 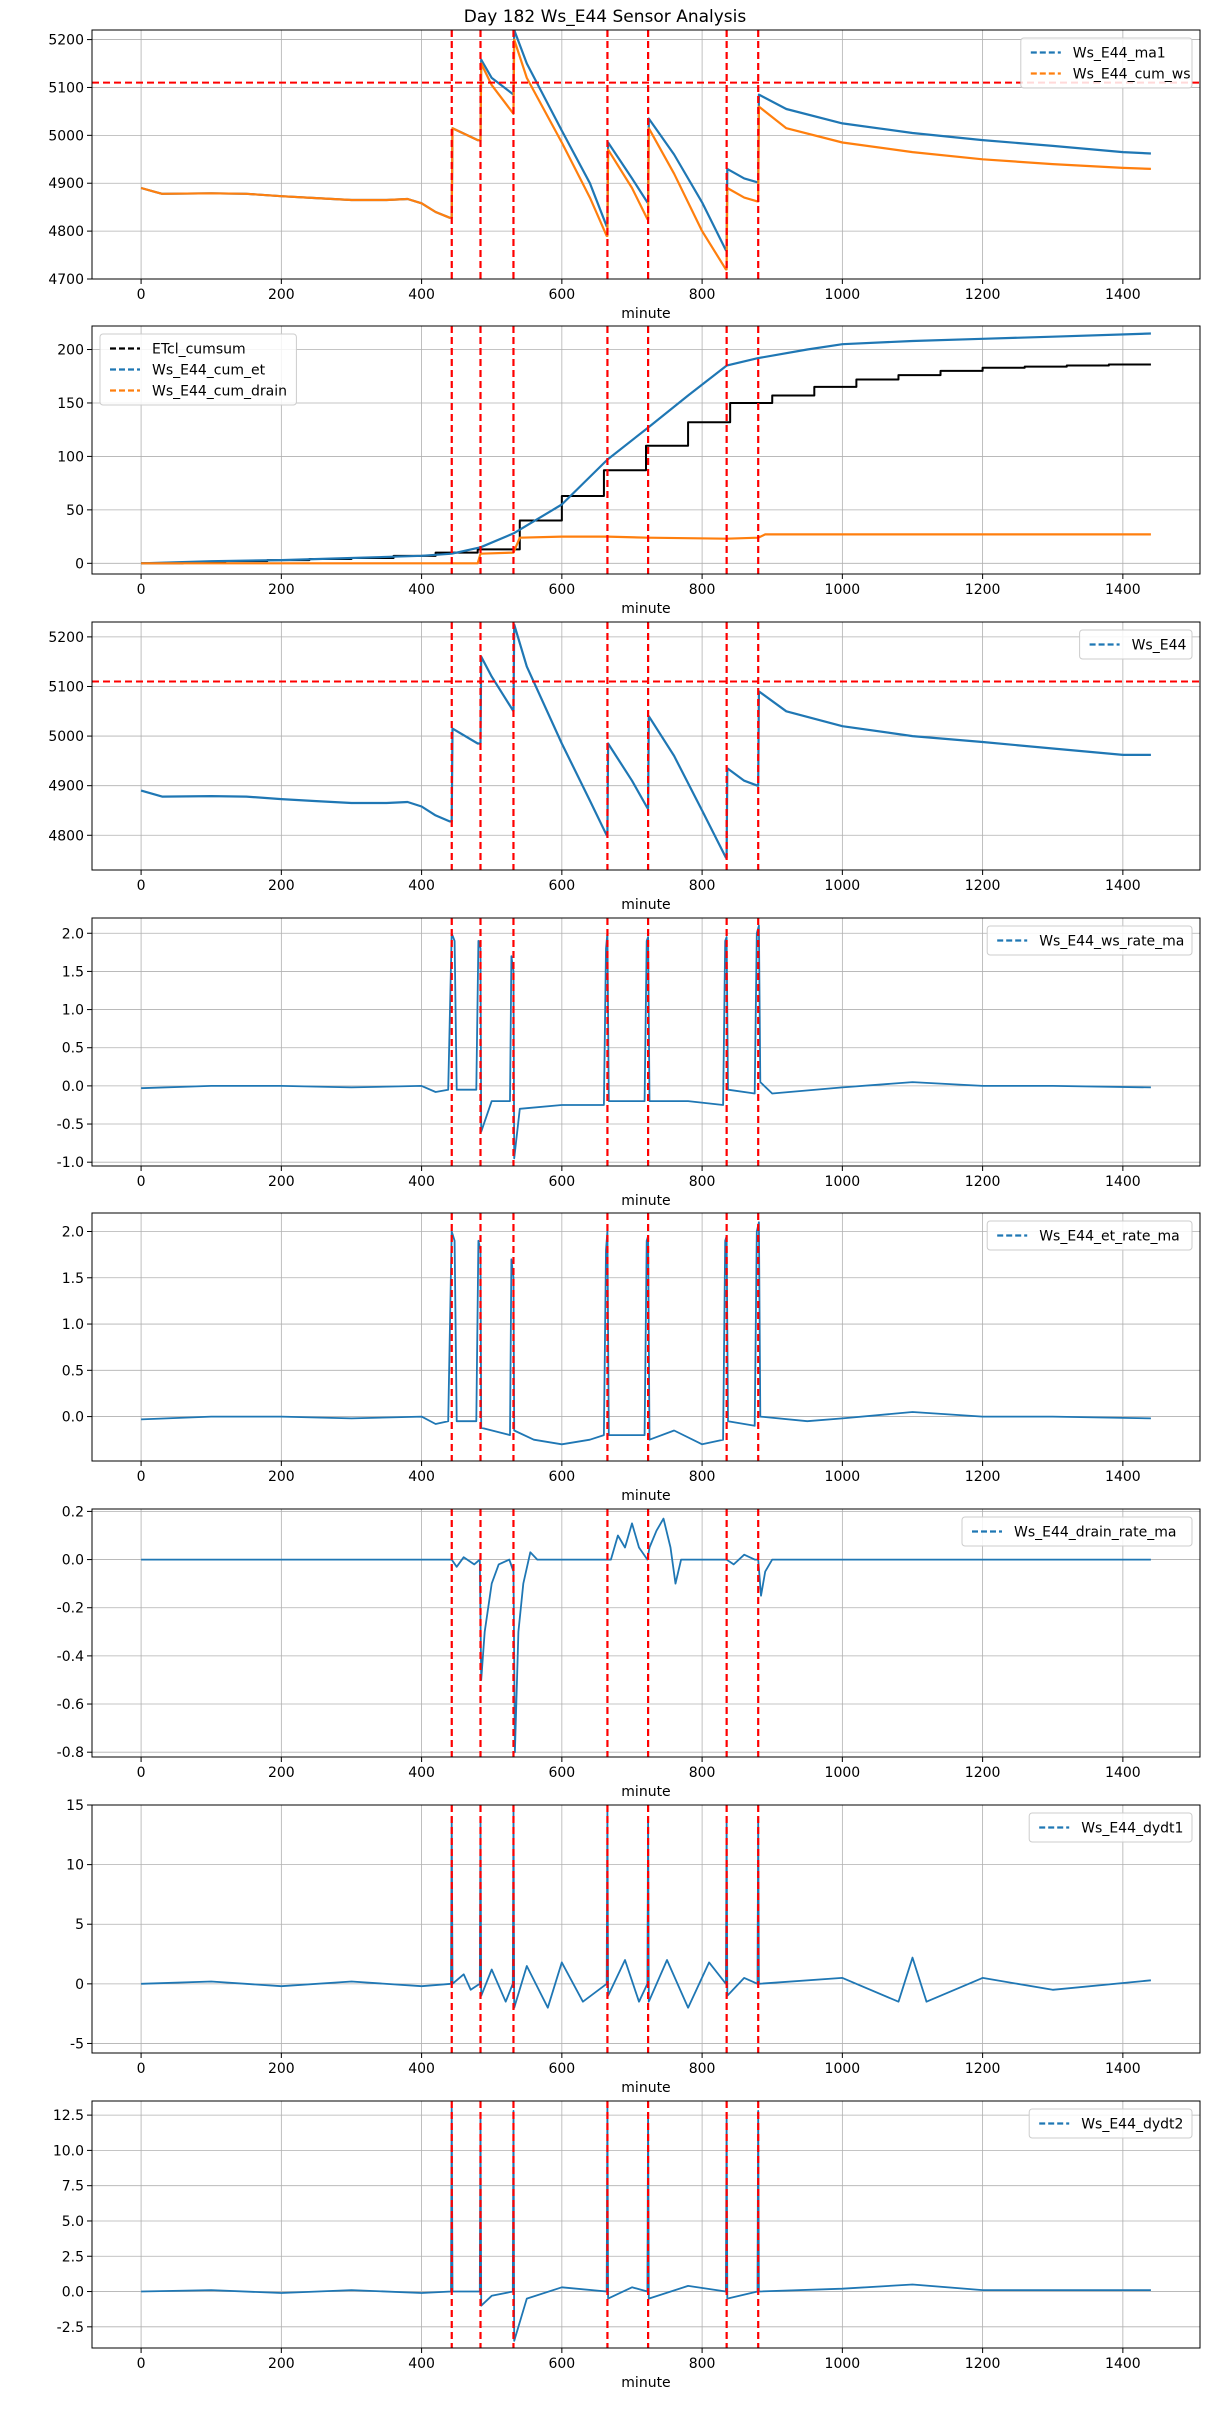 I want to click on y-tick-label: -5, so click(x=77, y=2044).